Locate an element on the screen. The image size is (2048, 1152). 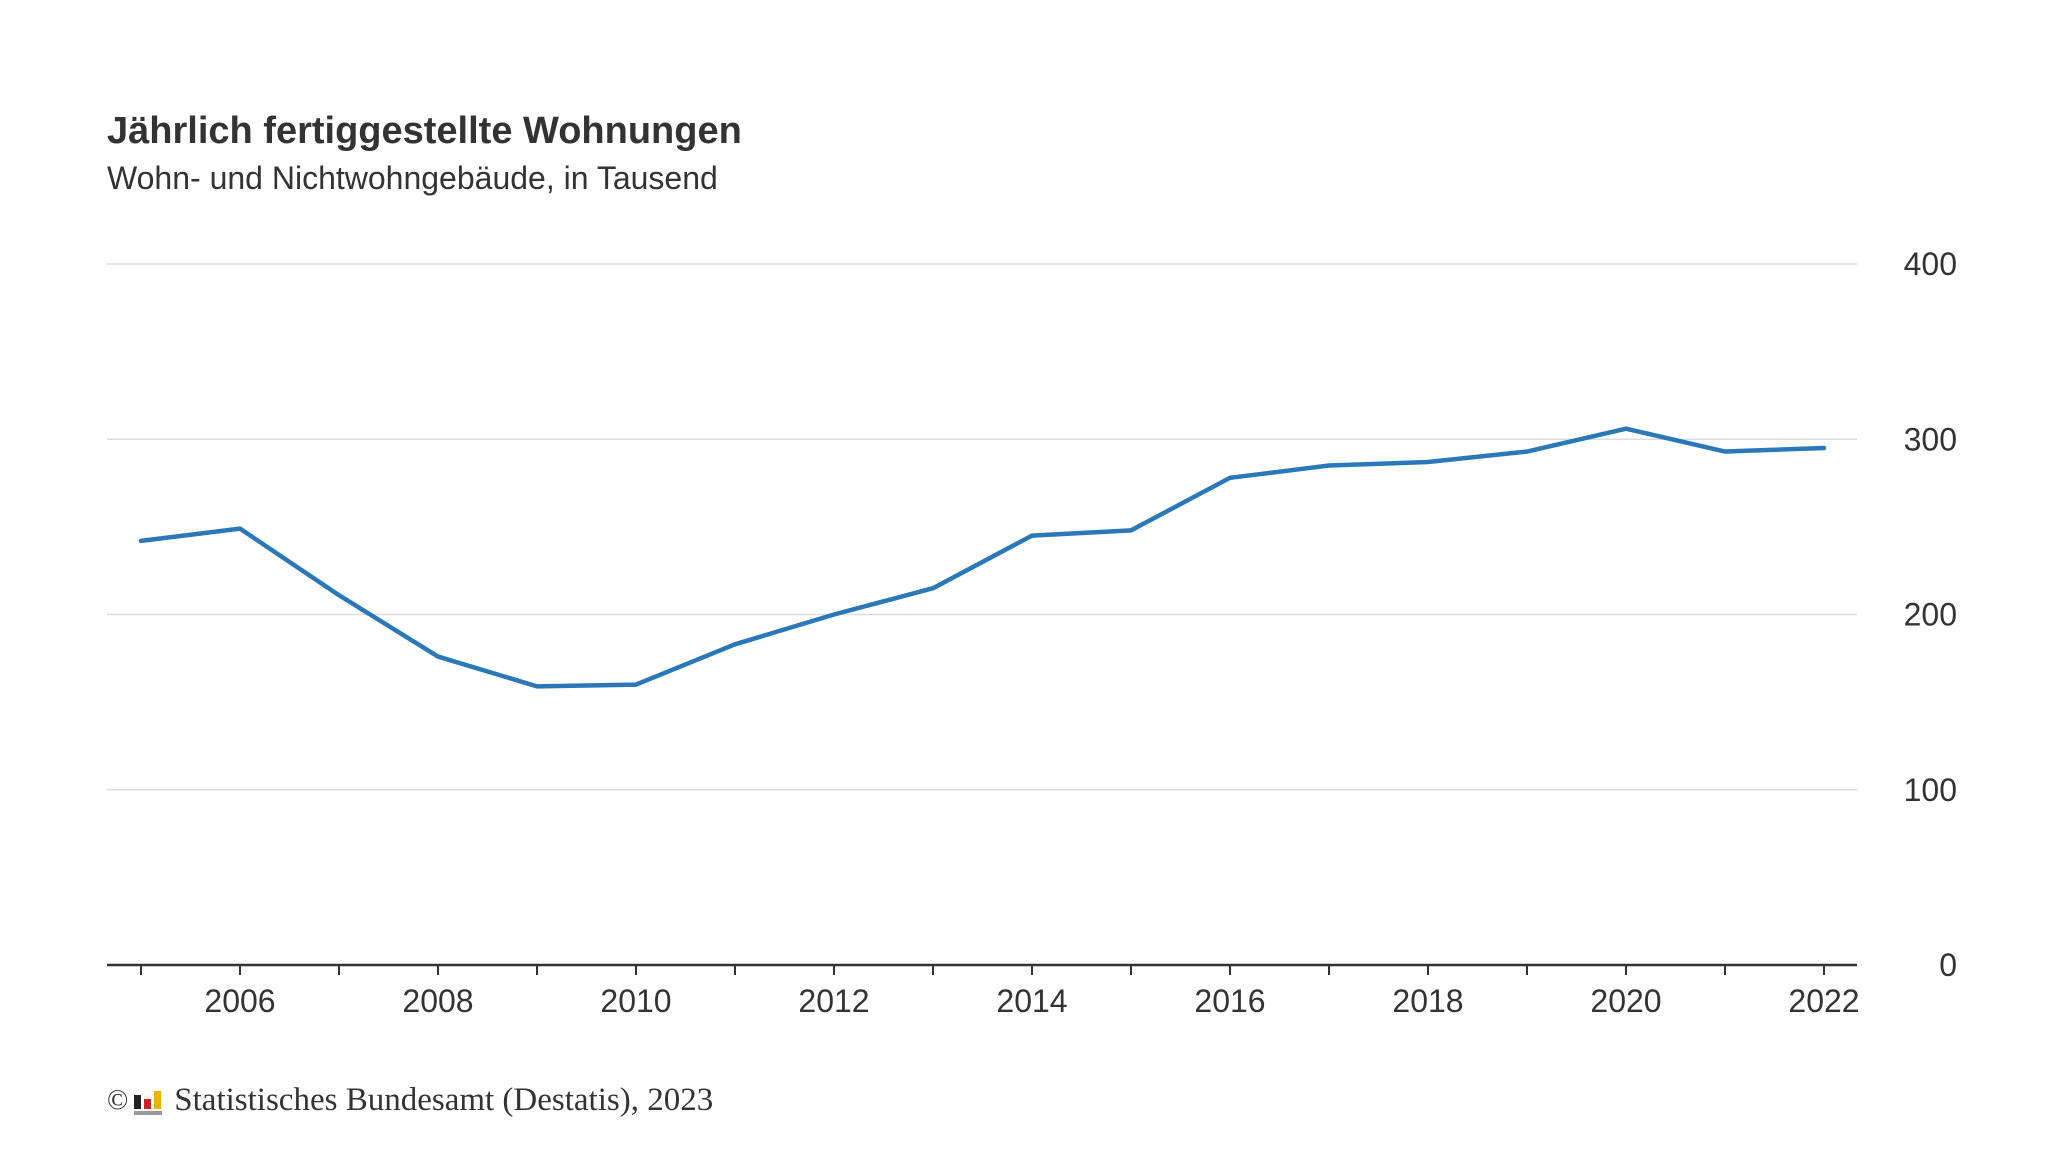
x-tick-label: 2012 is located at coordinates (833, 1001).